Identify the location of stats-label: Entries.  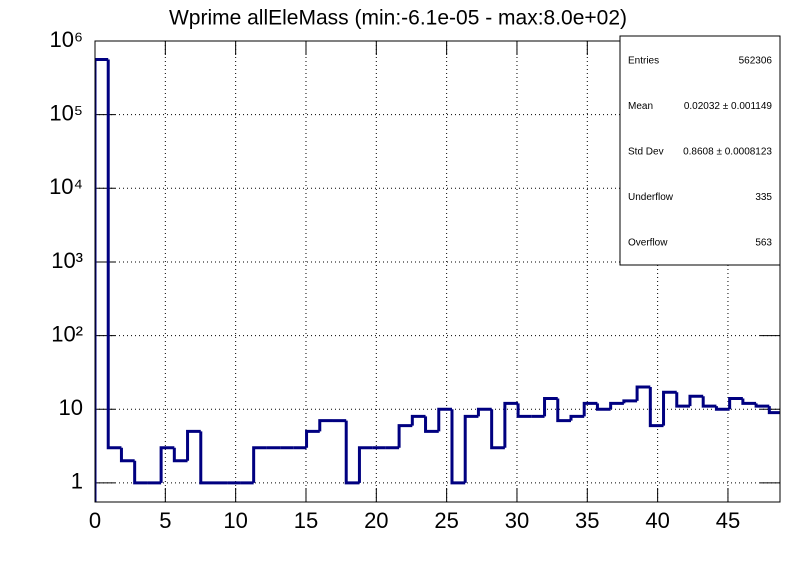
(643, 61).